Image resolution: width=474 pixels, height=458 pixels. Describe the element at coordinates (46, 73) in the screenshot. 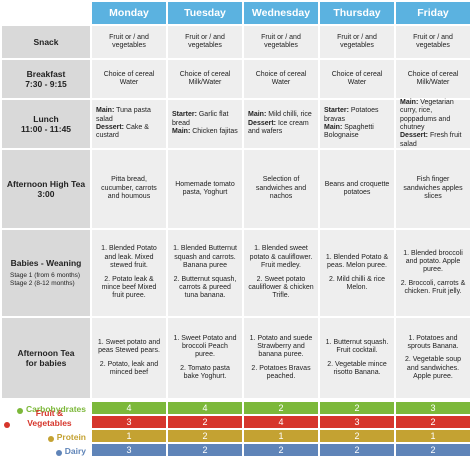

I see `row-title: Breakfast` at that location.